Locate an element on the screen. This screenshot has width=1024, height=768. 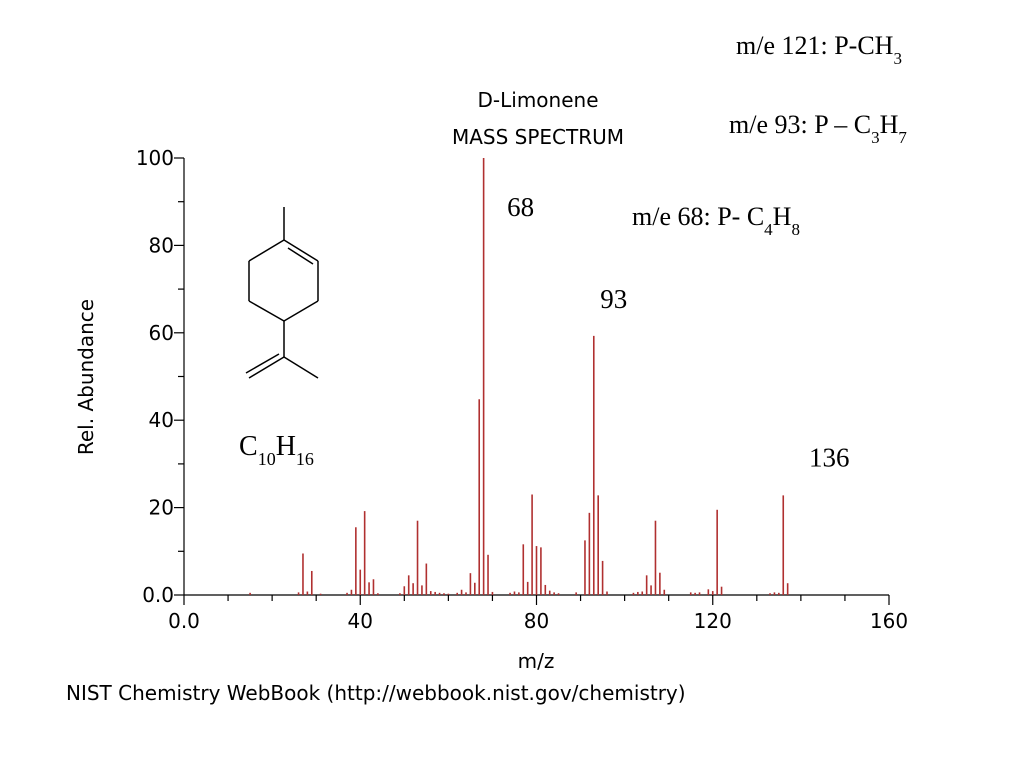
peak-label: 136 is located at coordinates (829, 457).